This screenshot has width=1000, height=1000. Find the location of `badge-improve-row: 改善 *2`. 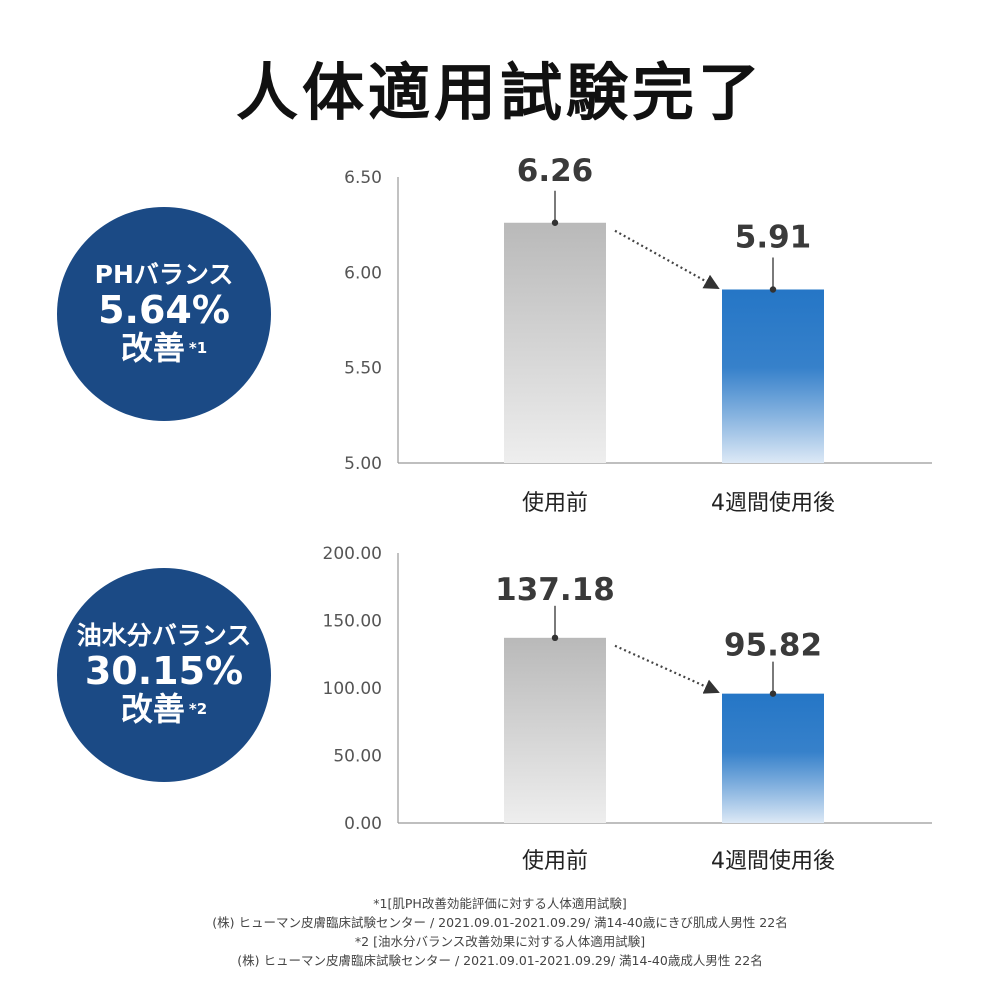

badge-improve-row: 改善 *2 is located at coordinates (164, 709).